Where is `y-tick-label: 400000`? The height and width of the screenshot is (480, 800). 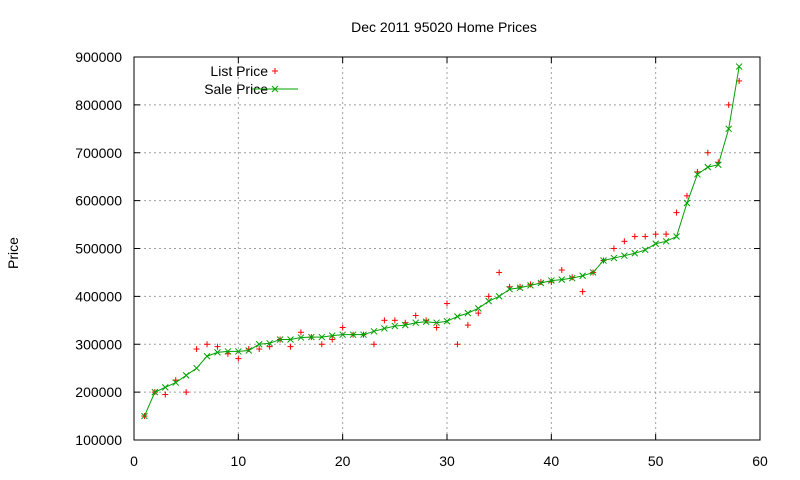
y-tick-label: 400000 is located at coordinates (98, 296).